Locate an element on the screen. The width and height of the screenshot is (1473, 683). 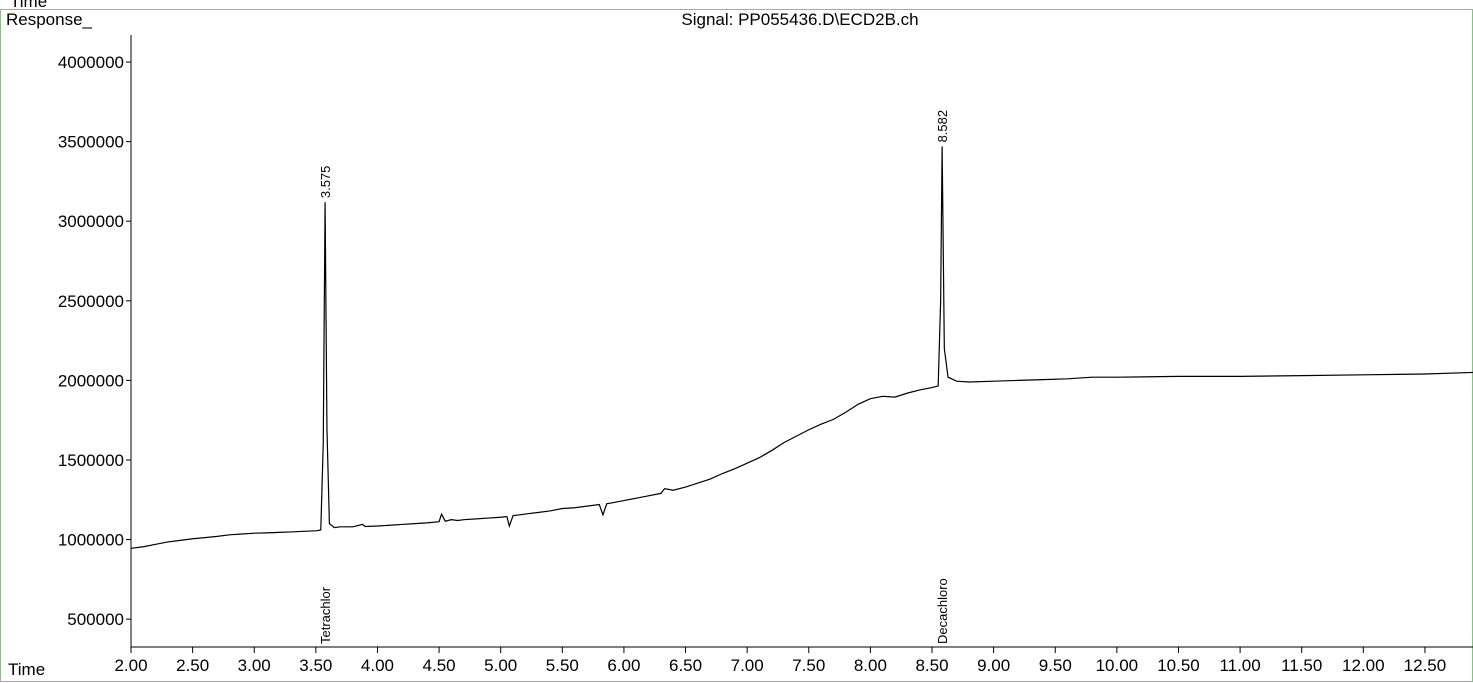
x-tick-label: 3.50 is located at coordinates (315, 665).